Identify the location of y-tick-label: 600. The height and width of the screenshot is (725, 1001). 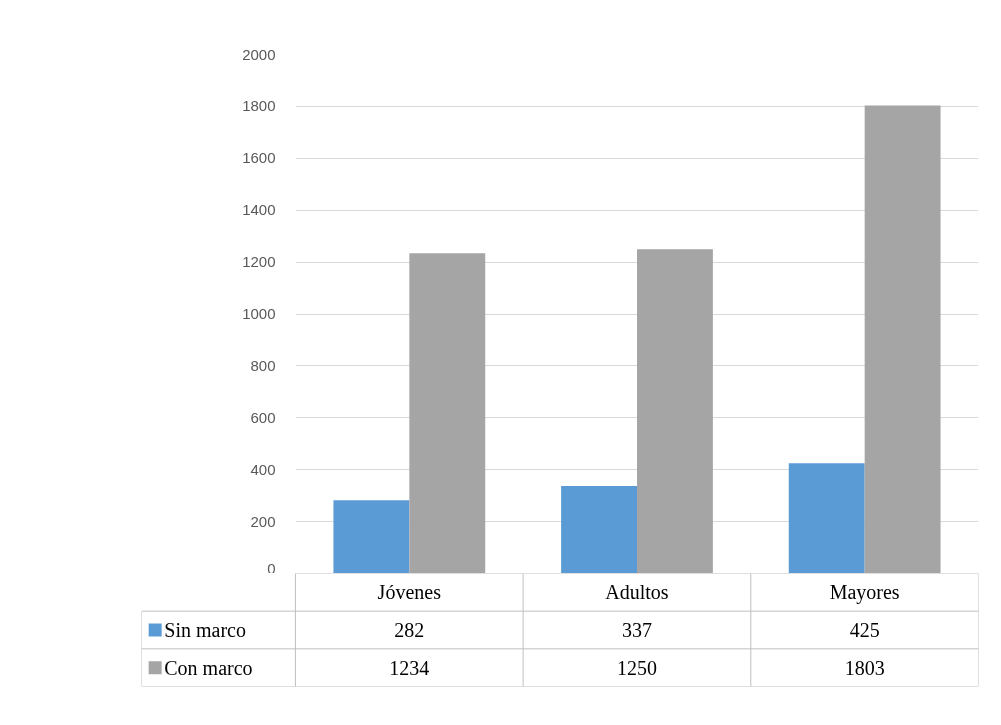
(263, 417).